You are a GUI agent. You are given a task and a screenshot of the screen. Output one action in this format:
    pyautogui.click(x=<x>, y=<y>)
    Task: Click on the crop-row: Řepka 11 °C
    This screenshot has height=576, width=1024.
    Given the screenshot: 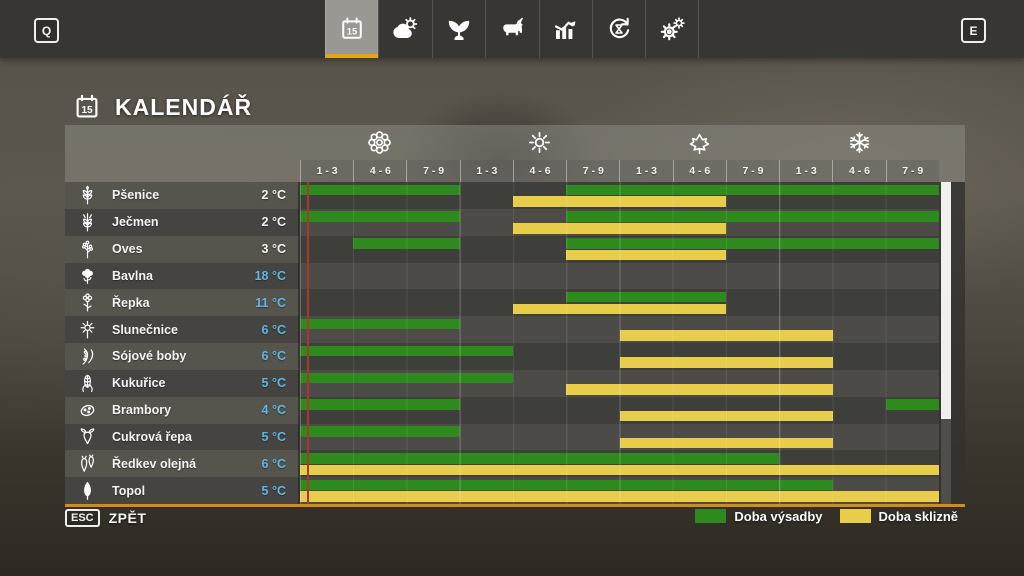 What is the action you would take?
    pyautogui.click(x=515, y=303)
    